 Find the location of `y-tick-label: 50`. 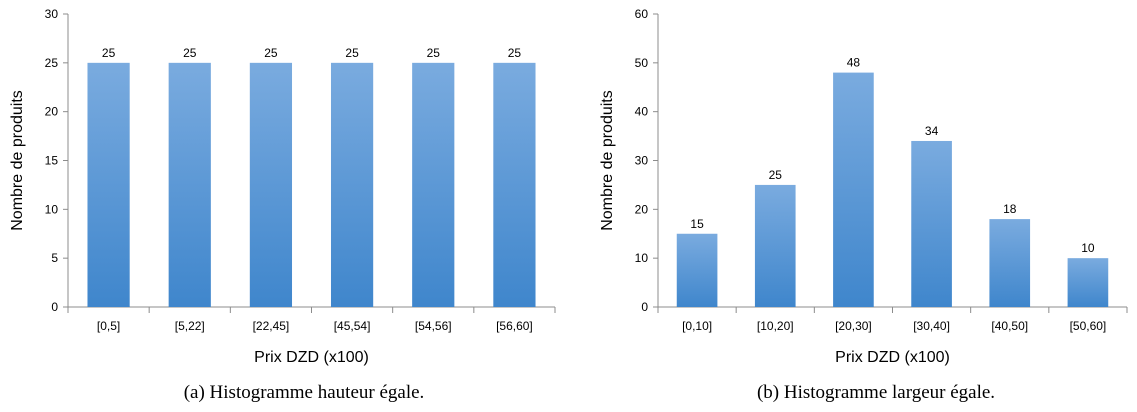

y-tick-label: 50 is located at coordinates (642, 63).